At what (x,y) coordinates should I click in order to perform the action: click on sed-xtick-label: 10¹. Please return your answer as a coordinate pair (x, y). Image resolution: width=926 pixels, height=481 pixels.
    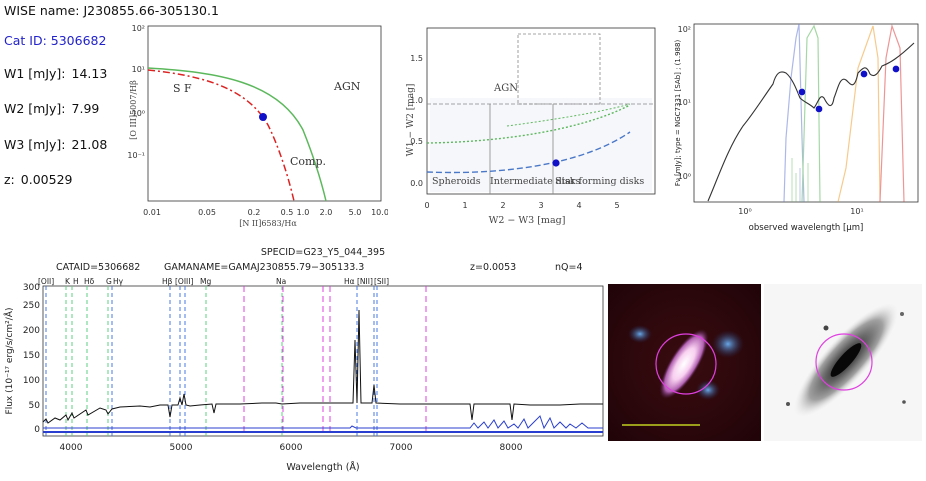
    Looking at the image, I should click on (856, 211).